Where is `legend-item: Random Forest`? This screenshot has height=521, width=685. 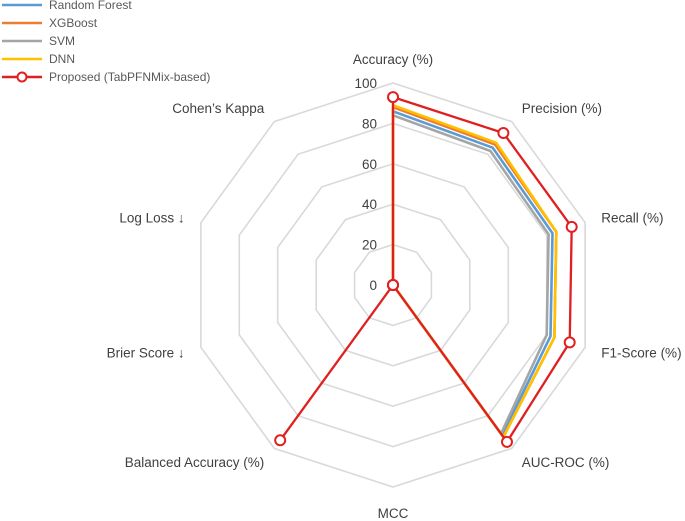
legend-item: Random Forest is located at coordinates (90, 6).